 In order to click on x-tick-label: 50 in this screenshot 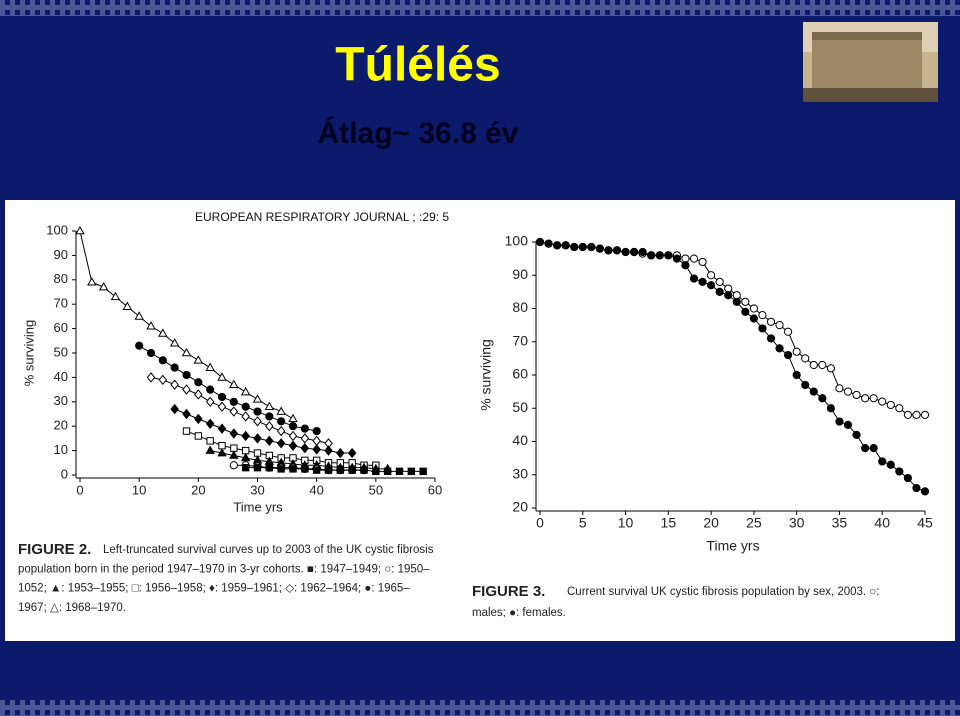, I will do `click(376, 489)`.